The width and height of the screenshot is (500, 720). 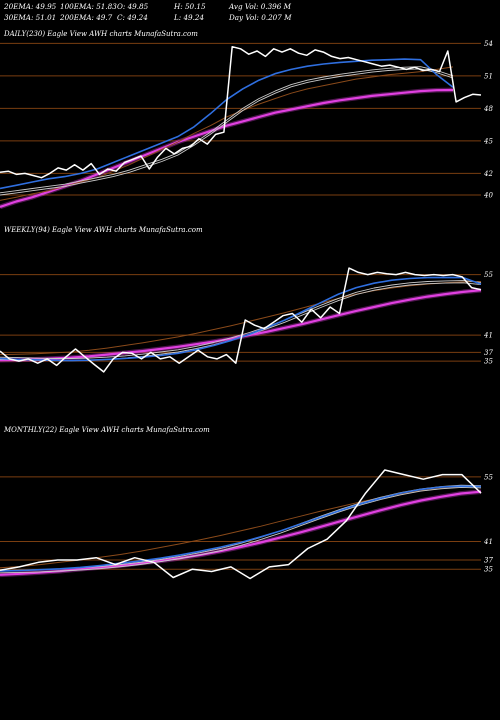 What do you see at coordinates (30, 6) in the screenshot?
I see `header-20ema: 20EMA: 49.95` at bounding box center [30, 6].